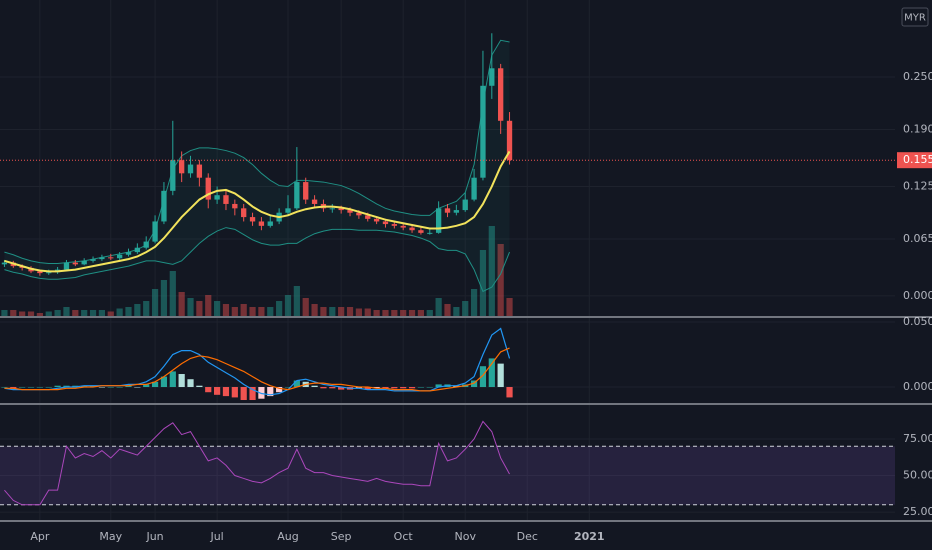 The width and height of the screenshot is (932, 550). I want to click on x-tick-label: Dec, so click(527, 536).